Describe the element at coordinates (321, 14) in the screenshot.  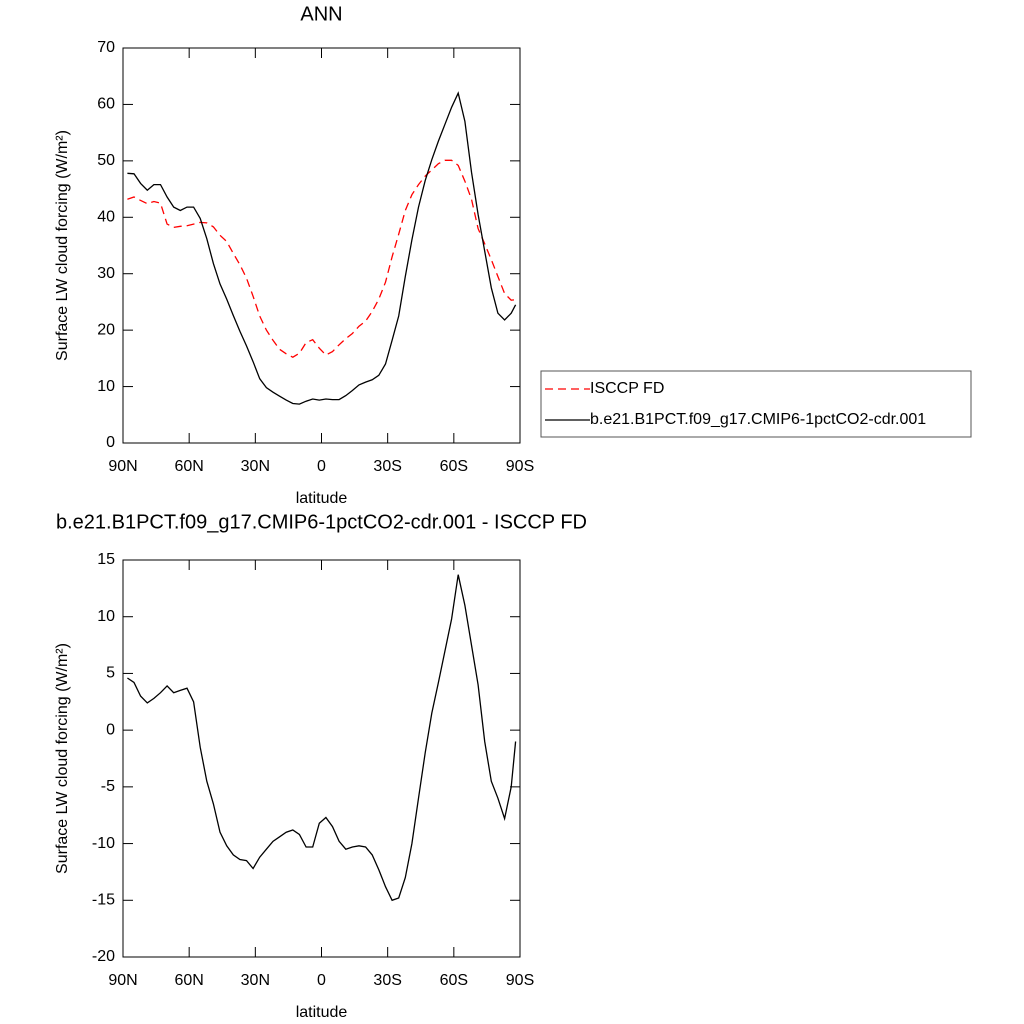
I see `chart-title: ANN` at that location.